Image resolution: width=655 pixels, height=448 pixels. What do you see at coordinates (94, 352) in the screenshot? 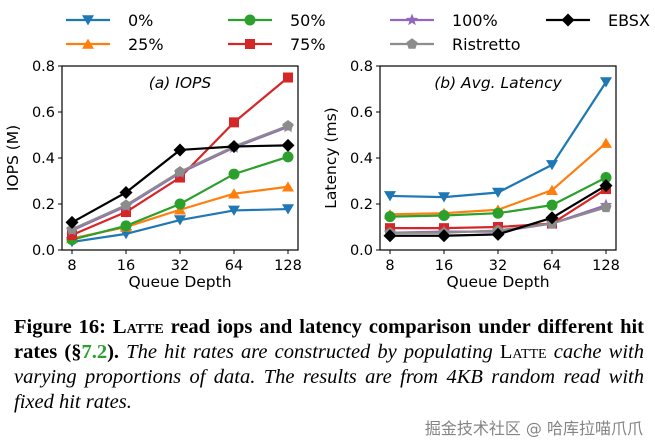
I see `caption-section-ref: 7.2` at bounding box center [94, 352].